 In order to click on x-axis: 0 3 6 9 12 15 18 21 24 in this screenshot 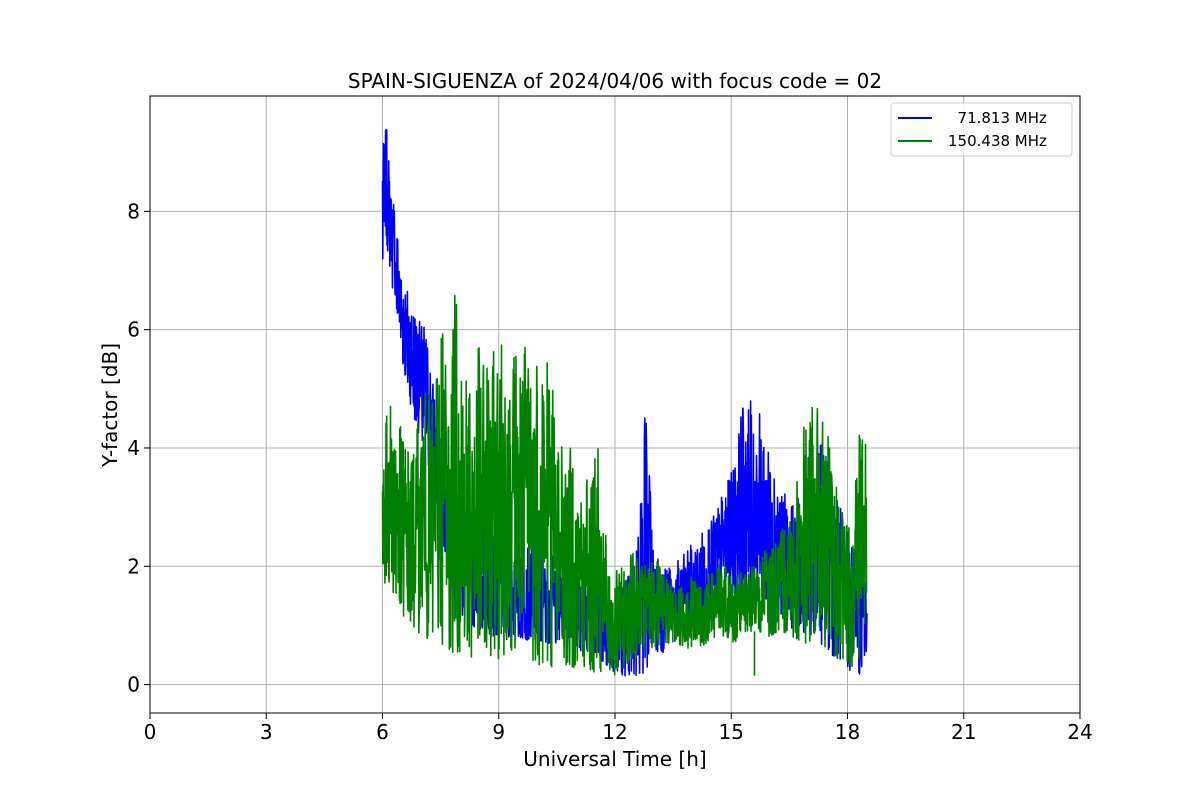, I will do `click(618, 728)`.